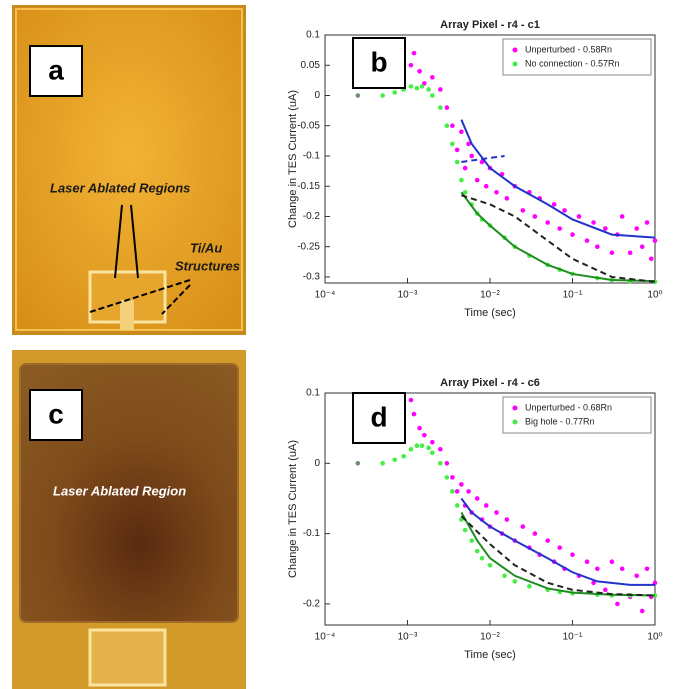 Image resolution: width=679 pixels, height=689 pixels. Describe the element at coordinates (207, 265) in the screenshot. I see `annotation: Structures` at that location.